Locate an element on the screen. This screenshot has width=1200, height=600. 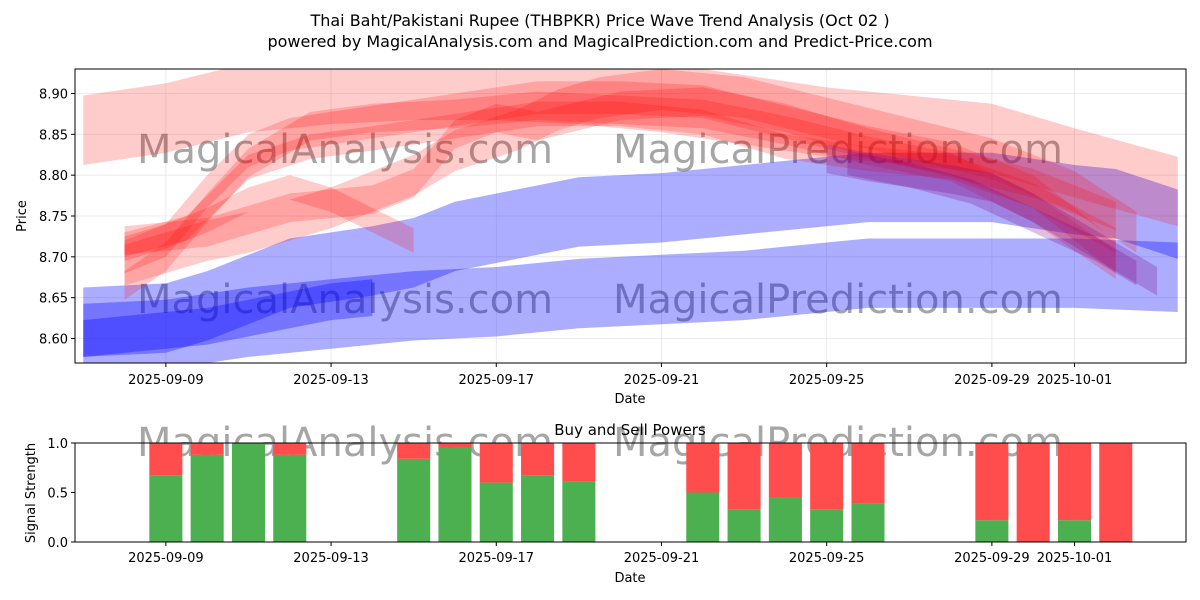
price-y-tick-label: 8.70 is located at coordinates (53, 258).